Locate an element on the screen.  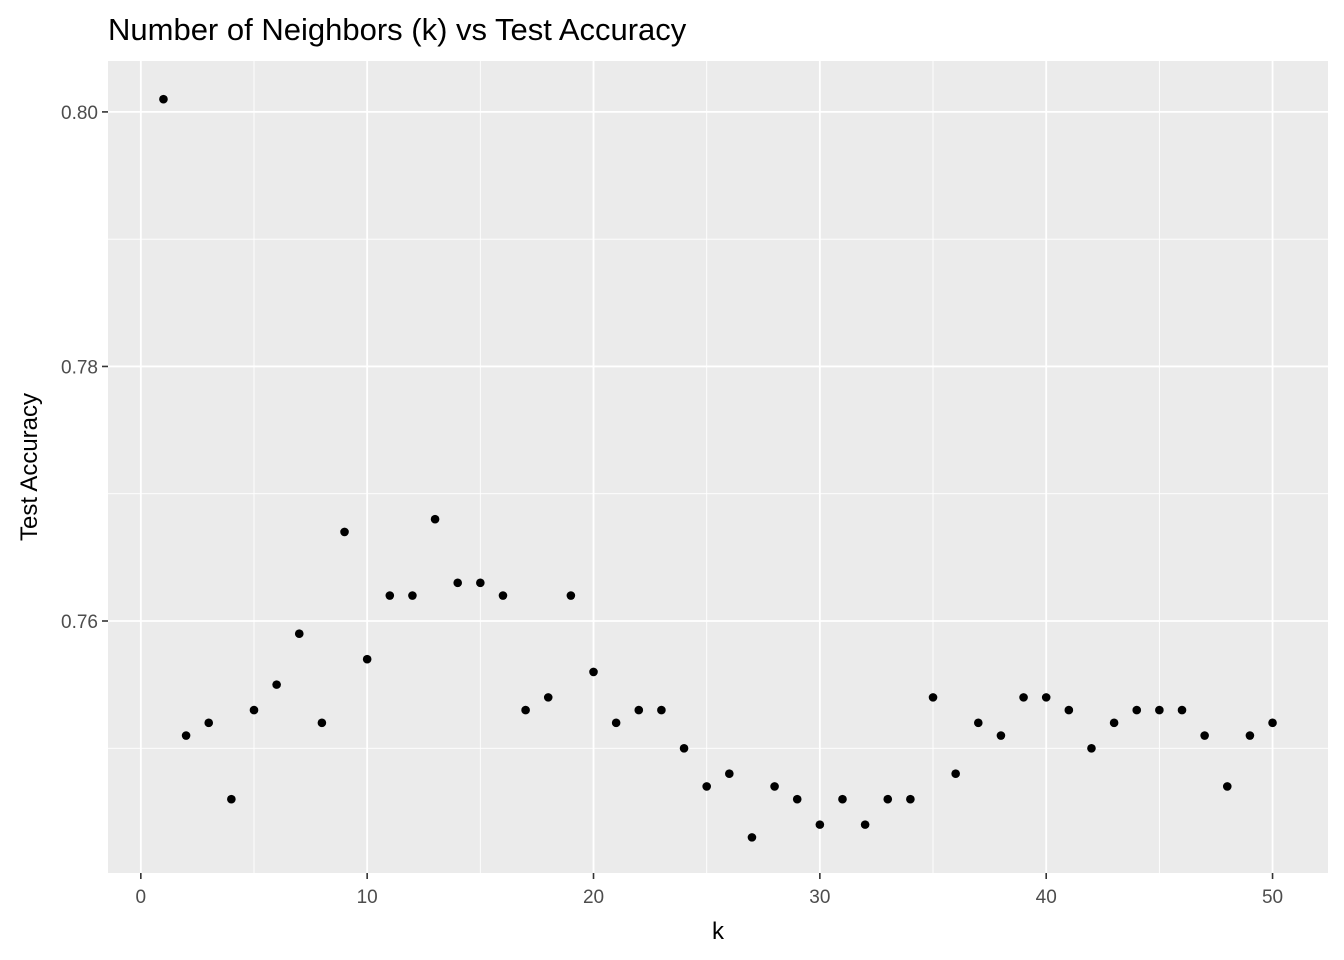
y-axis: 0.76 0.78 0.80 is located at coordinates (84, 368).